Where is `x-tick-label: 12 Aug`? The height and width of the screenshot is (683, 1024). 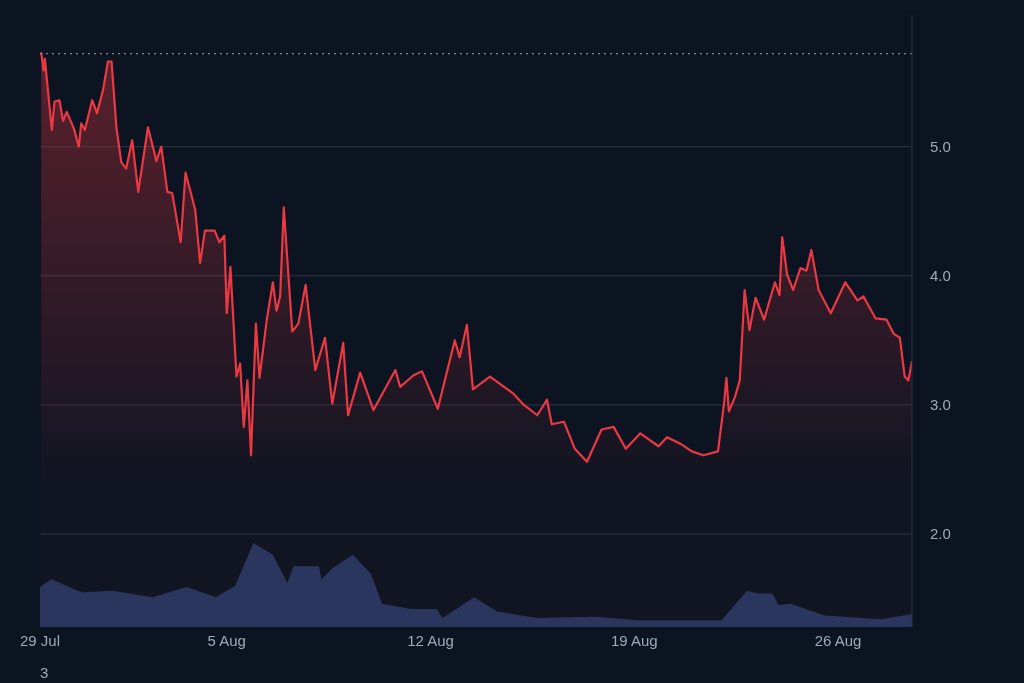
x-tick-label: 12 Aug is located at coordinates (430, 640).